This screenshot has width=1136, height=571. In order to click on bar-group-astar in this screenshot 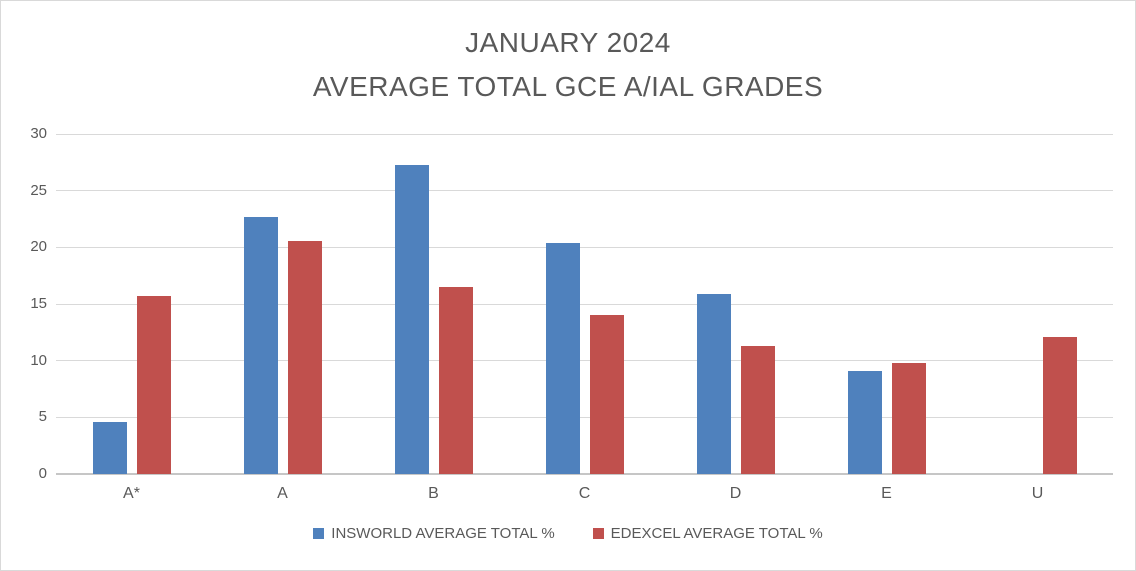, I will do `click(131, 304)`.